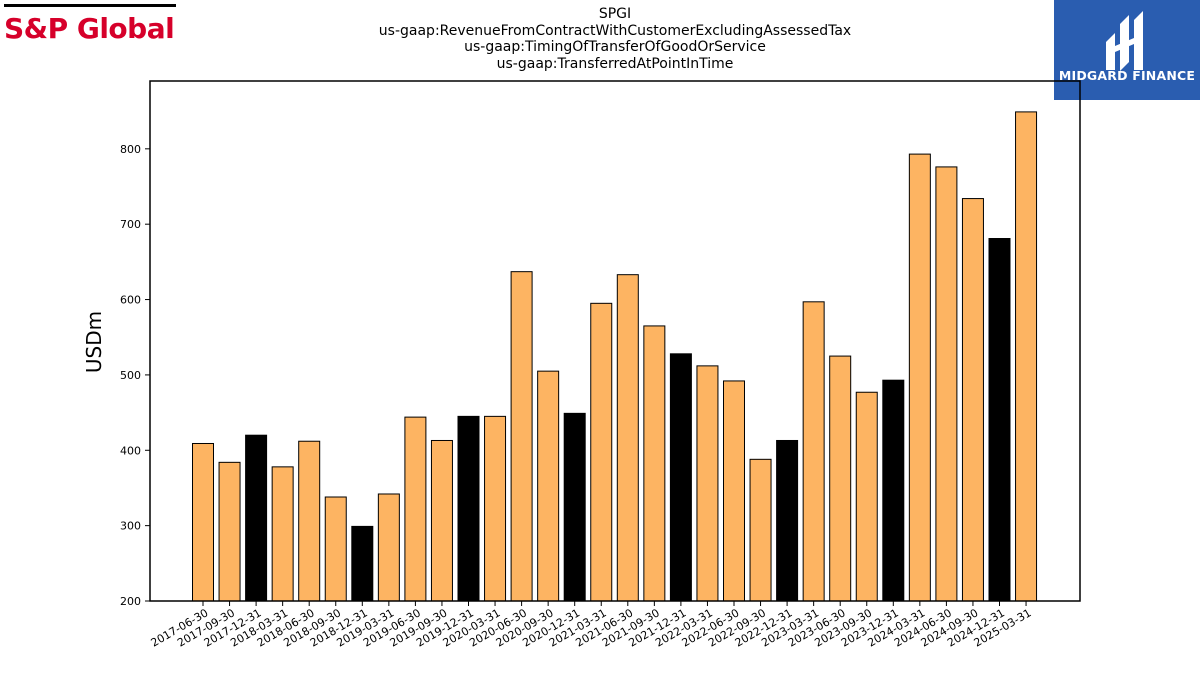  Describe the element at coordinates (615, 47) in the screenshot. I see `title-line-3: us-gaap:TimingOfTransferOfGoodOrService` at that location.